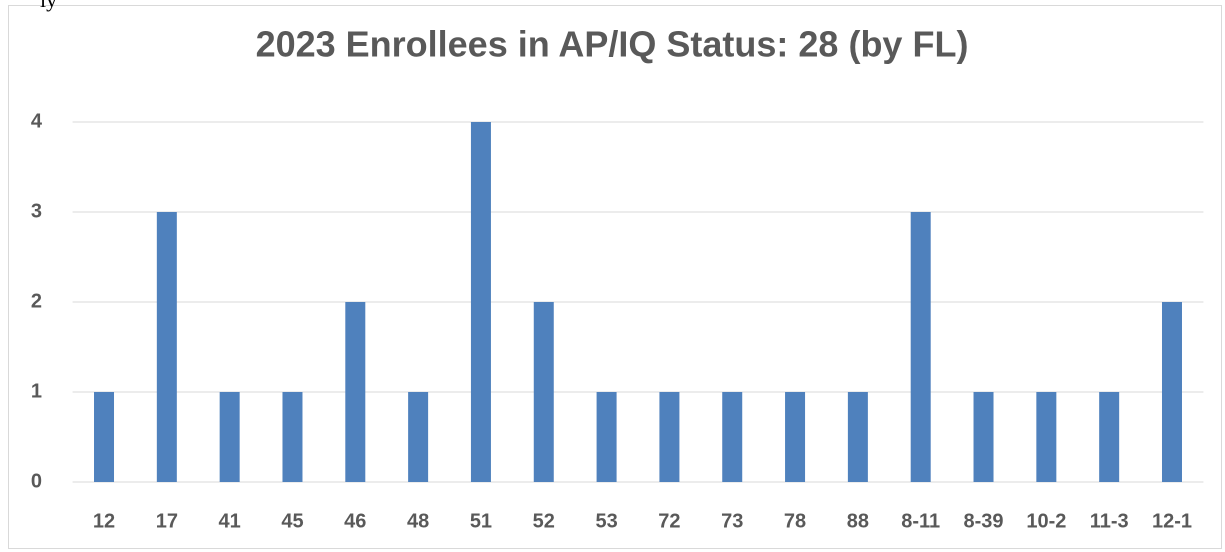 The height and width of the screenshot is (552, 1225). I want to click on x-tick-label: 88, so click(858, 521).